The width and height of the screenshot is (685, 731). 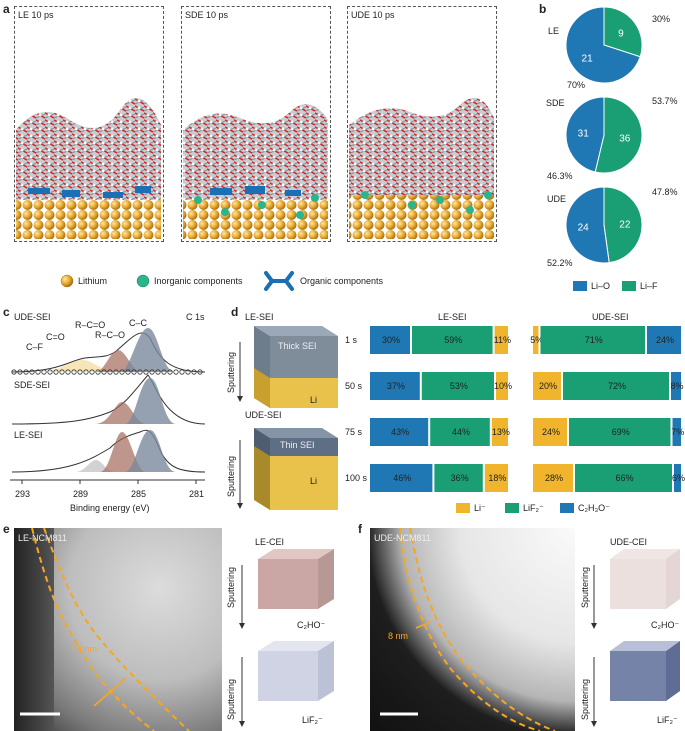 I want to click on md-box-sde: SDE 10 ps, so click(x=256, y=124).